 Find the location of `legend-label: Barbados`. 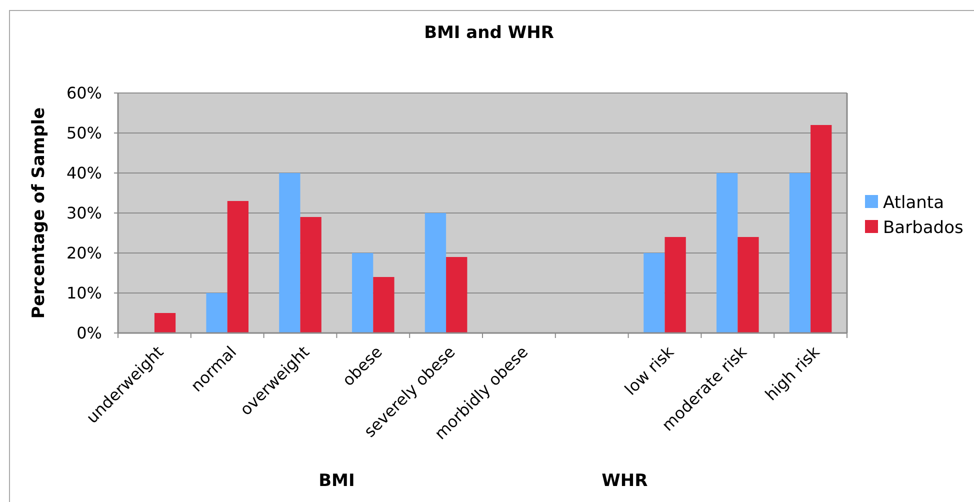

legend-label: Barbados is located at coordinates (923, 228).